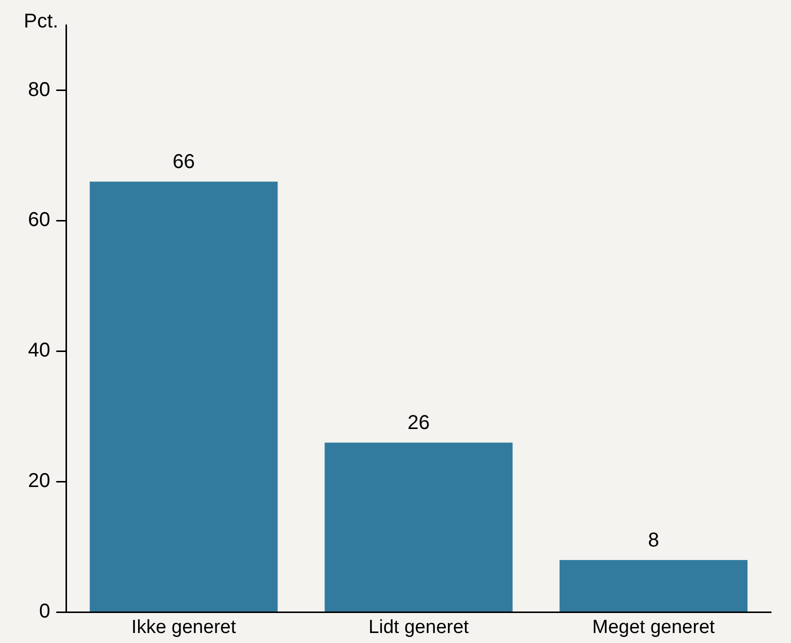 Image resolution: width=791 pixels, height=643 pixels. Describe the element at coordinates (654, 627) in the screenshot. I see `x-tick-label: Meget generet` at that location.